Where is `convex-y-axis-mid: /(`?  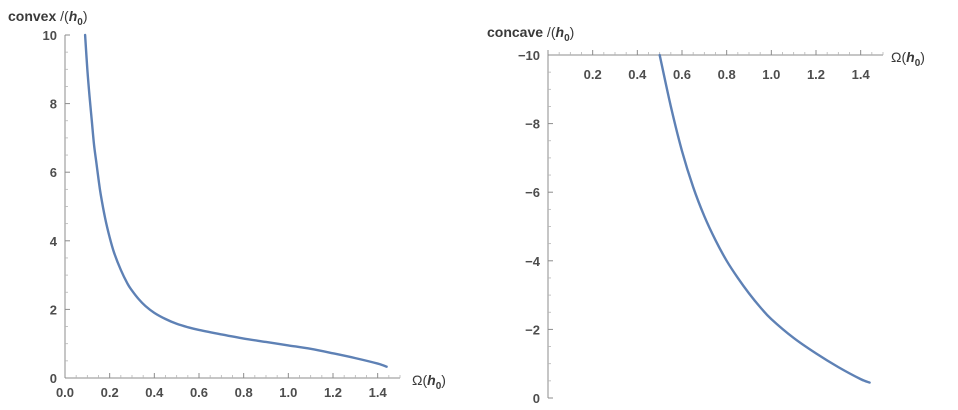
convex-y-axis-mid: /( is located at coordinates (62, 16).